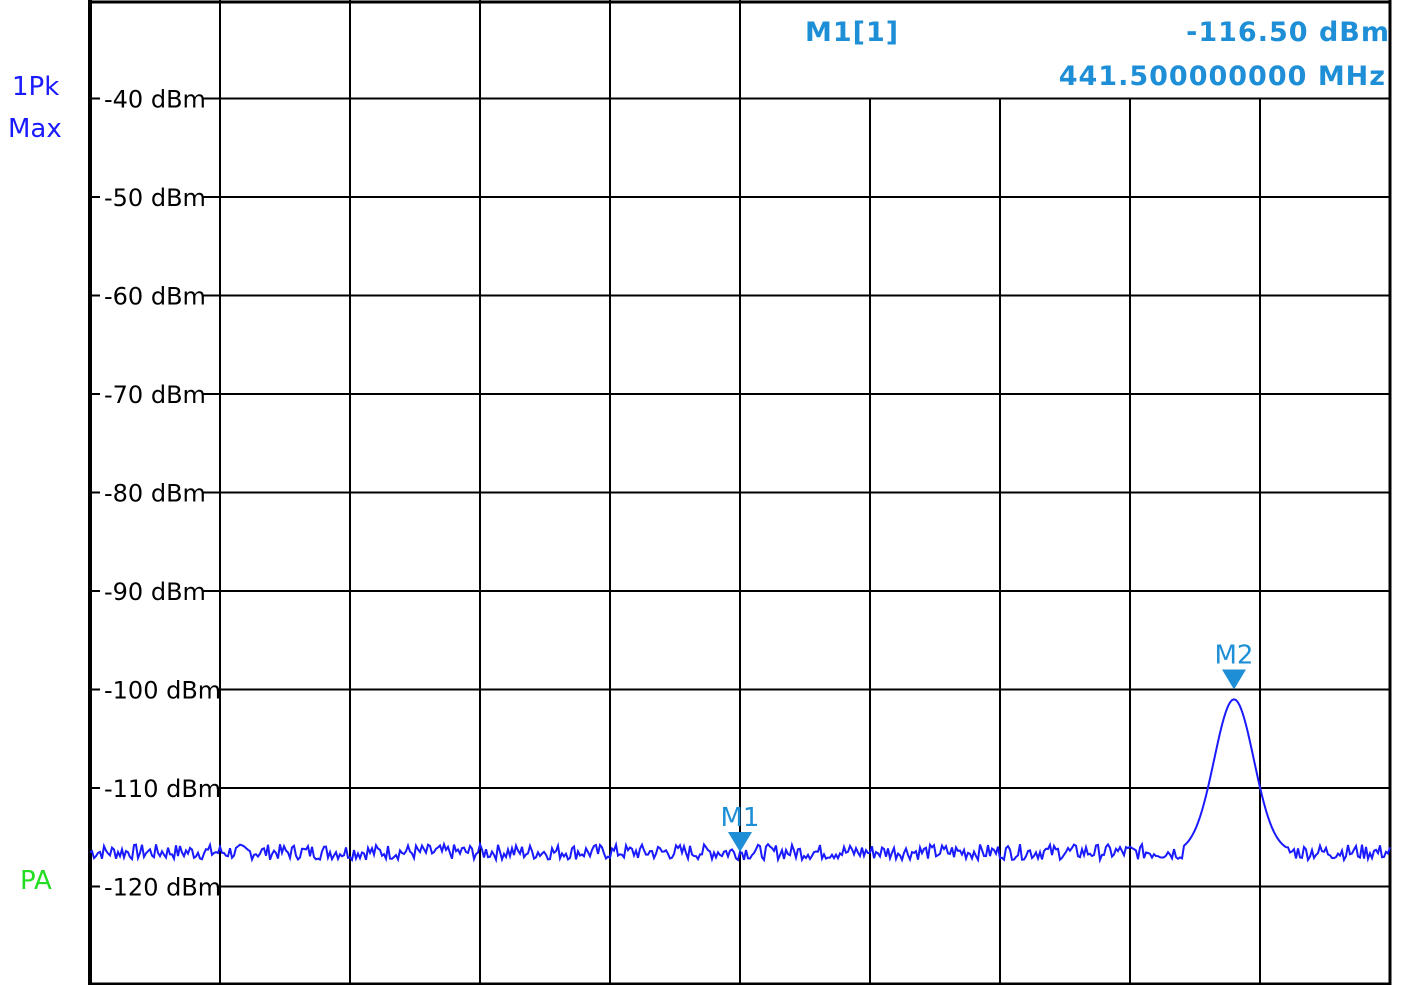  What do you see at coordinates (162, 888) in the screenshot?
I see `y-tick-label: -120 dBm` at bounding box center [162, 888].